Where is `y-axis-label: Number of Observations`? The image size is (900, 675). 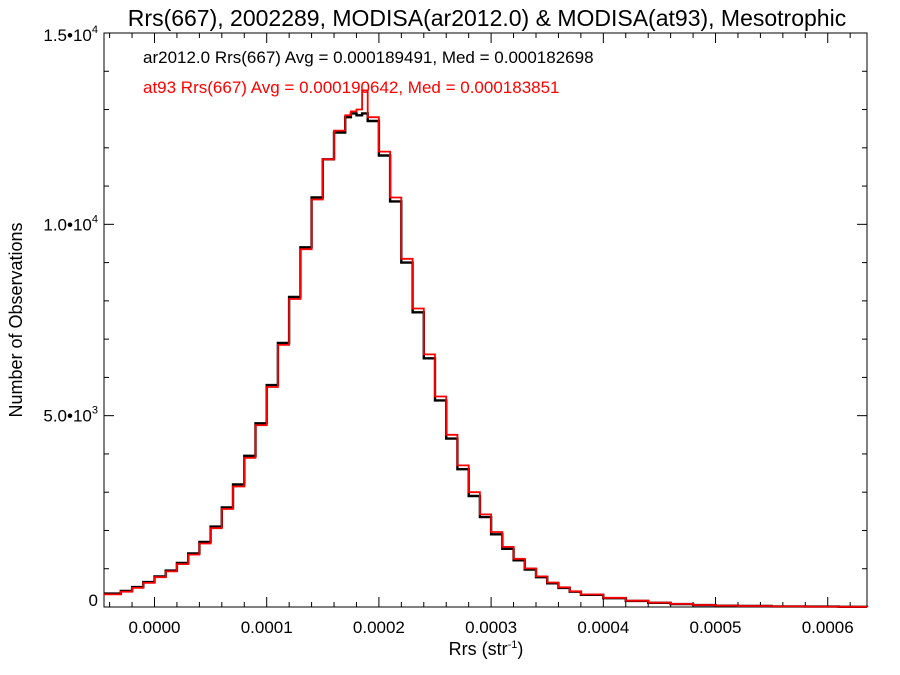
y-axis-label: Number of Observations is located at coordinates (16, 319).